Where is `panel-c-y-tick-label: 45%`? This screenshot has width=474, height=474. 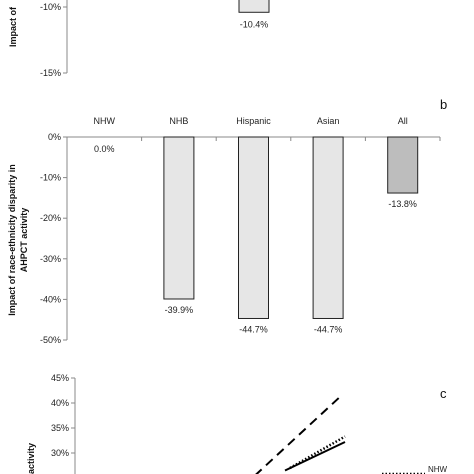
panel-c-y-tick-label: 45% is located at coordinates (60, 378).